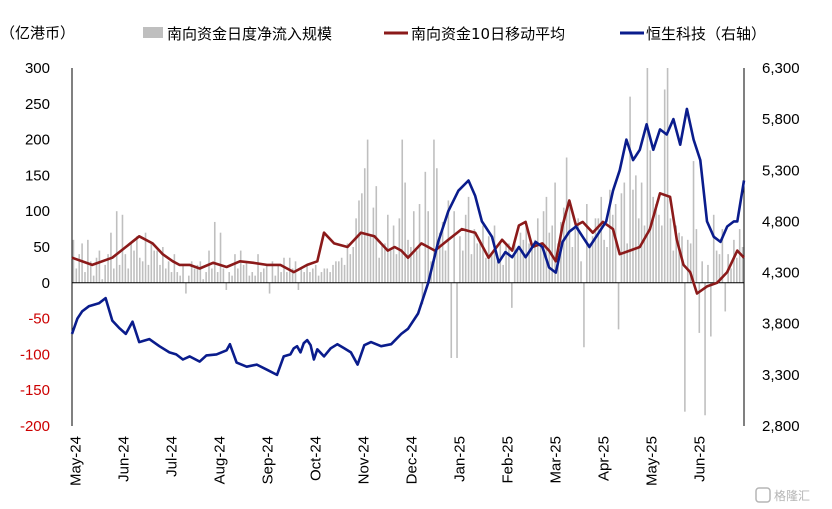 Image resolution: width=832 pixels, height=509 pixels. Describe the element at coordinates (37, 175) in the screenshot. I see `left-axis-tick-label: 150` at that location.